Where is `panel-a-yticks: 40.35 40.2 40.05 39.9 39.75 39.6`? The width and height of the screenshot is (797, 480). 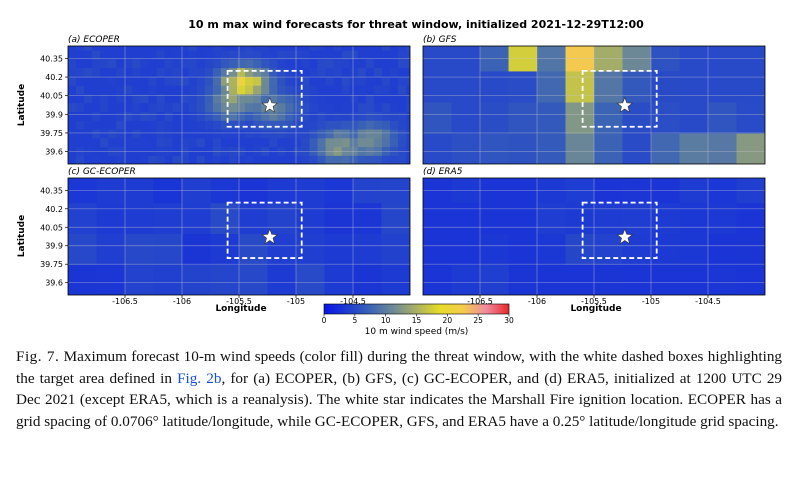 panel-a-yticks: 40.35 40.2 40.05 39.9 39.75 39.6 is located at coordinates (54, 105).